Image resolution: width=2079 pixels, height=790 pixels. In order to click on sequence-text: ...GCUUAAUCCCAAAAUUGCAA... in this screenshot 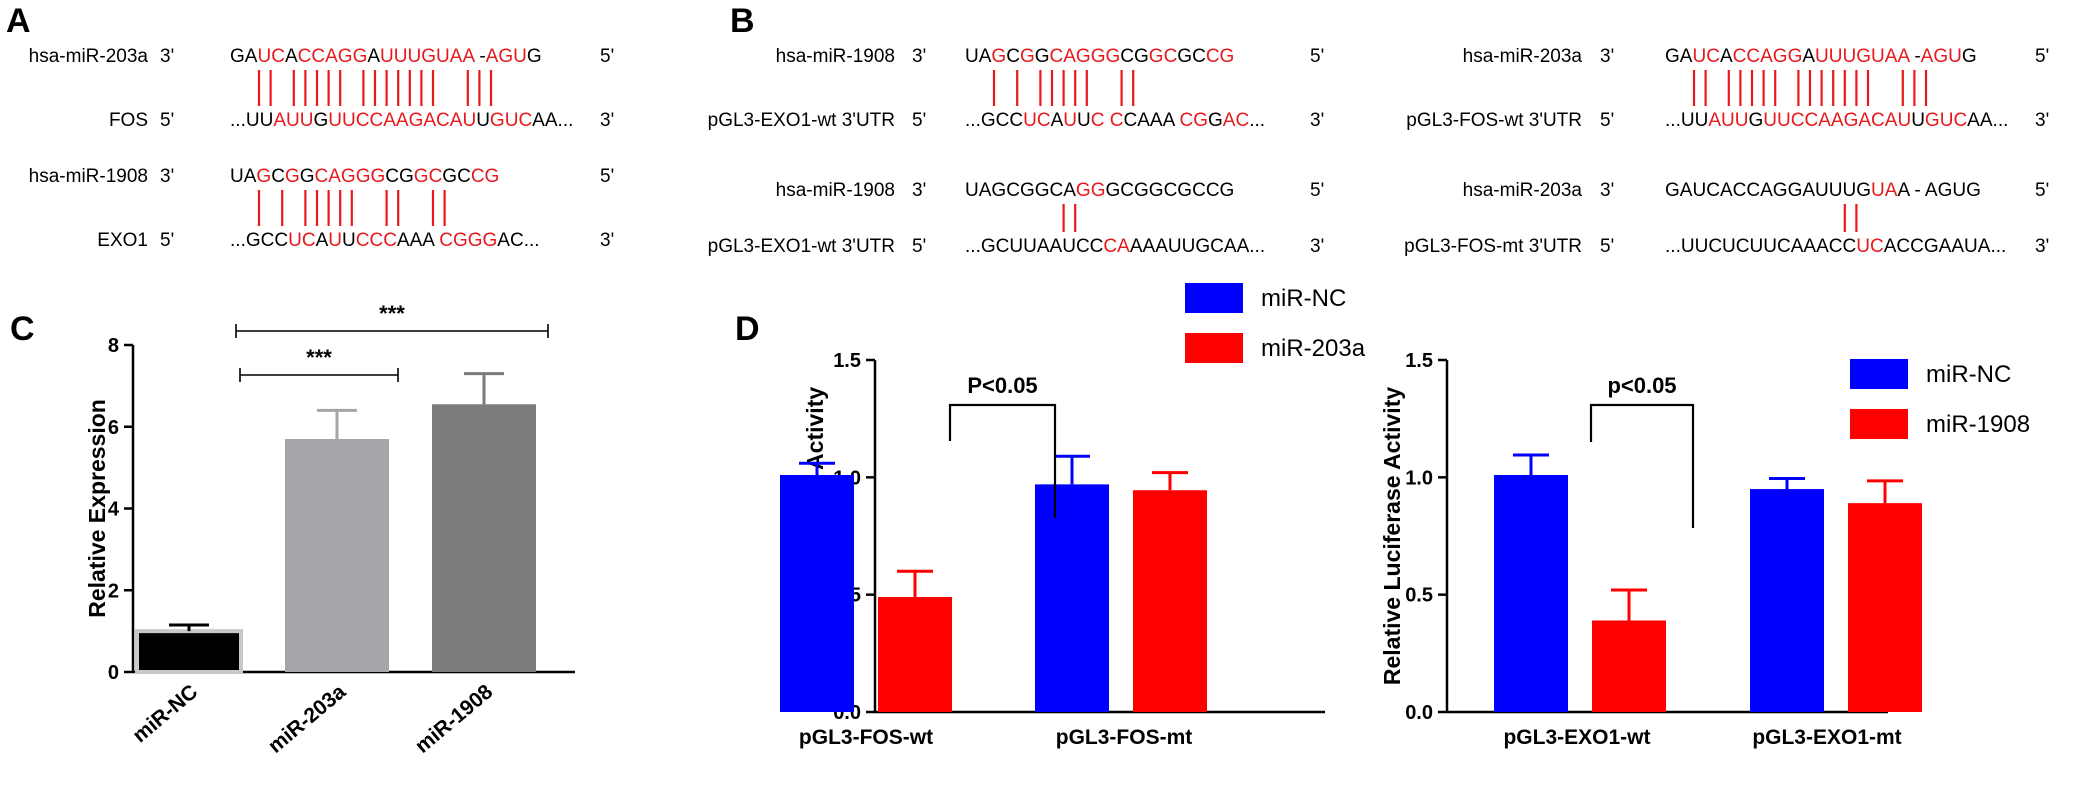, I will do `click(1115, 246)`.